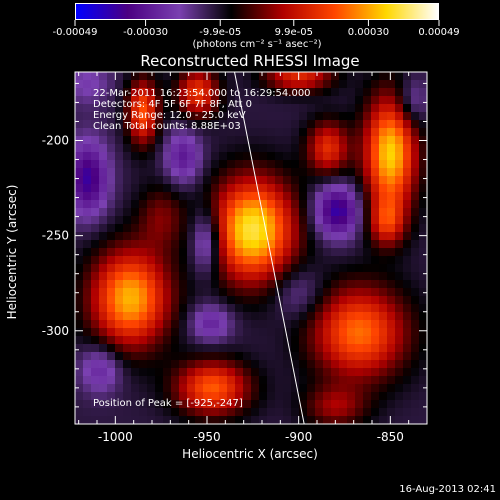 The width and height of the screenshot is (500, 500). I want to click on footer-date: 16-Aug-2013 02:41, so click(447, 489).